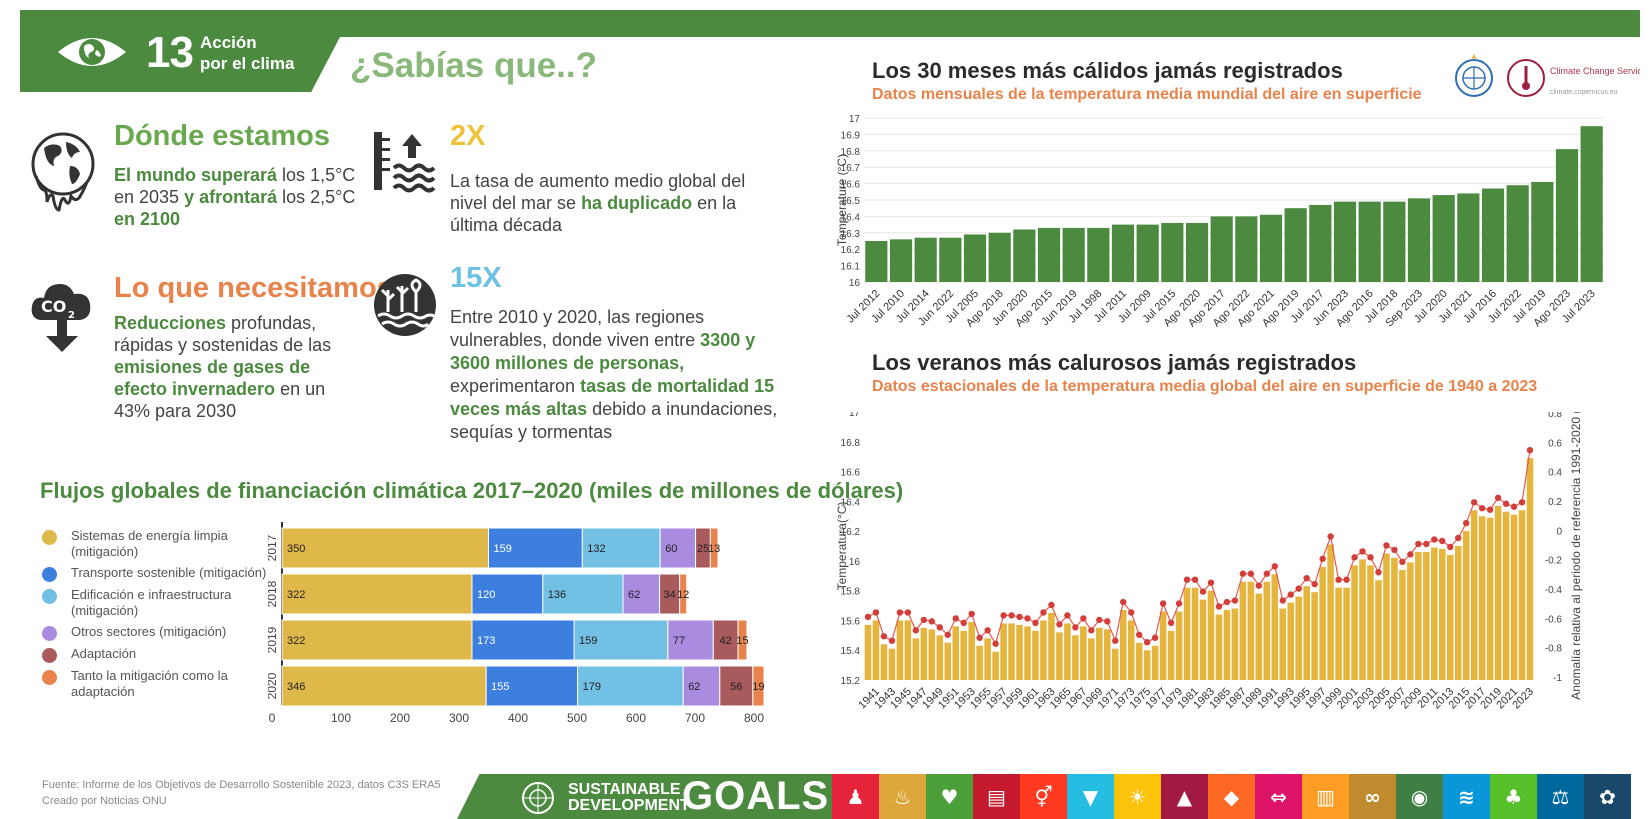 Image resolution: width=1650 pixels, height=819 pixels. What do you see at coordinates (1560, 796) in the screenshot?
I see `sdg-goal-16-icon: ⚖` at bounding box center [1560, 796].